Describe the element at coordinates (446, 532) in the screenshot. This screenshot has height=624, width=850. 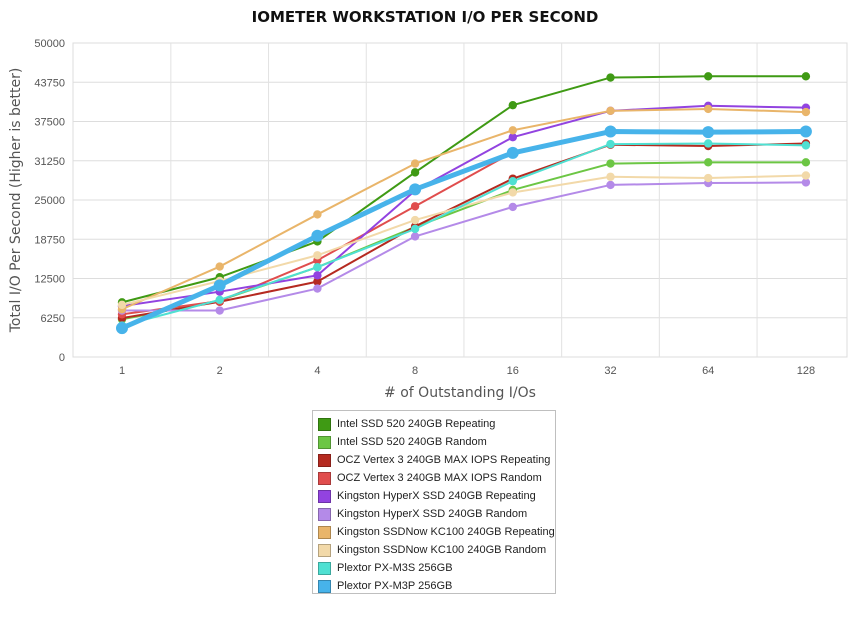
I see `legend-label: Kingston SSDNow KC100 240GB Repeating` at that location.